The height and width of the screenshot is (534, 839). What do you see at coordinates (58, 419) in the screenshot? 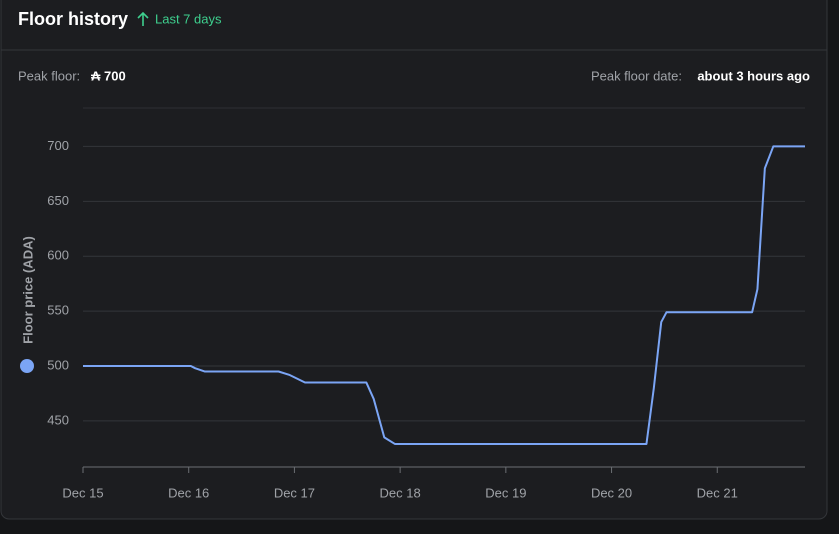
I see `y-tick-label: 450` at bounding box center [58, 419].